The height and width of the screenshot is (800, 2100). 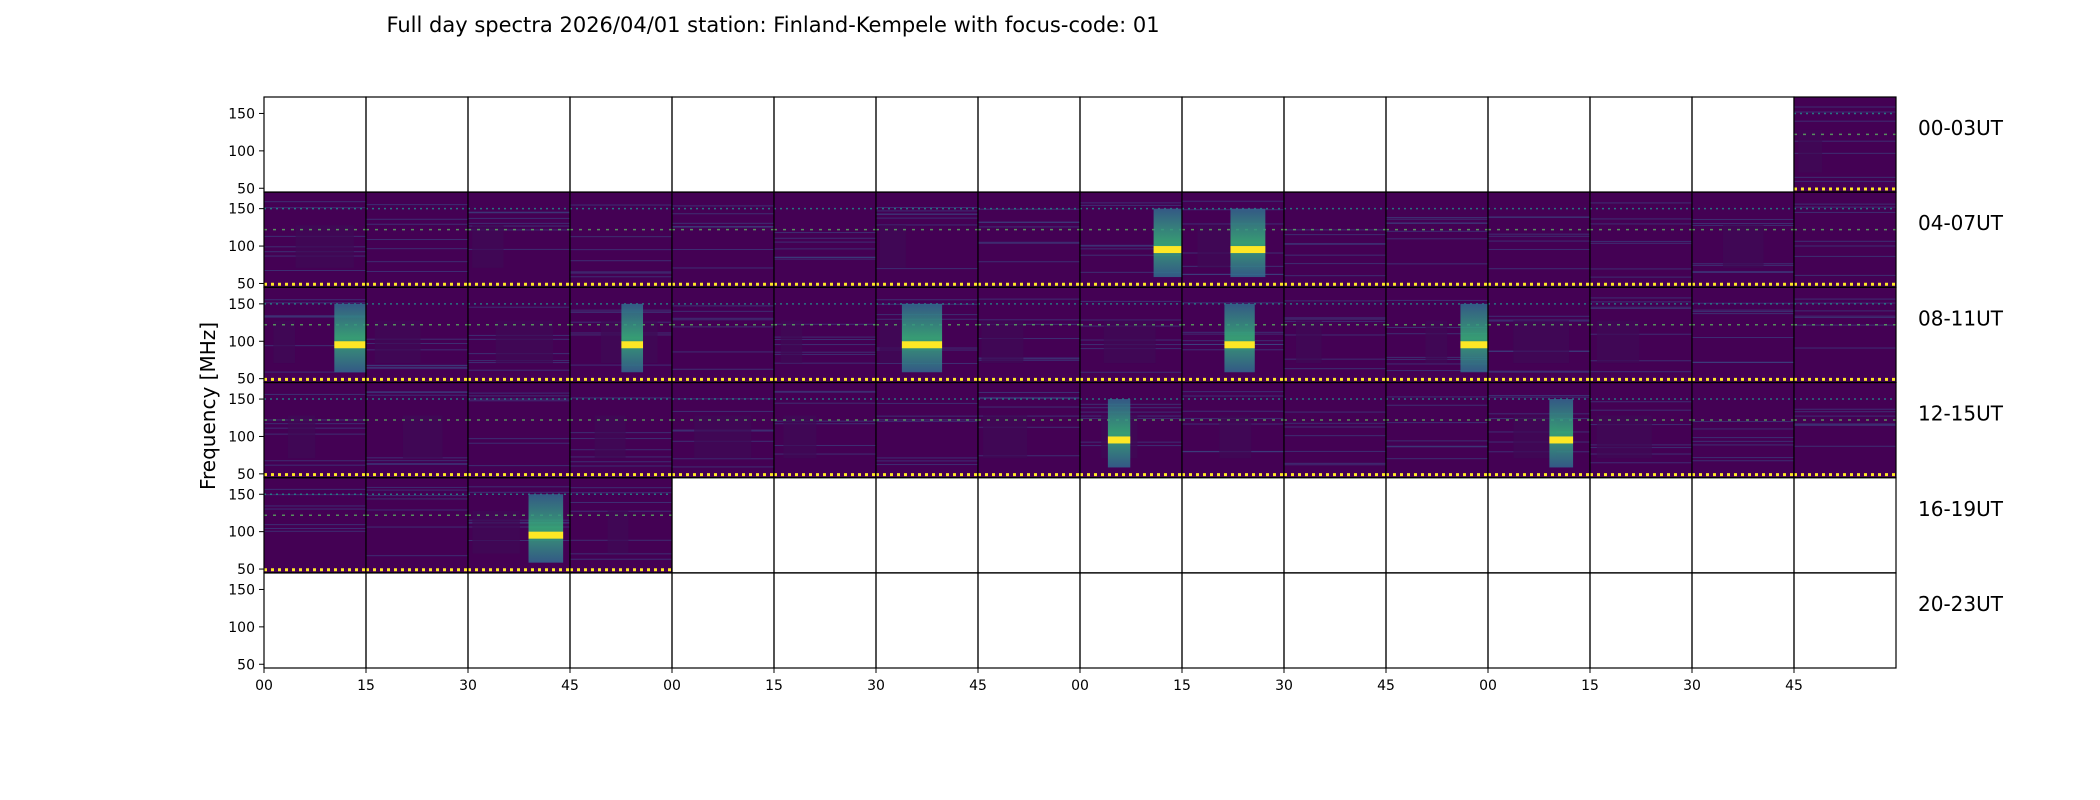 I want to click on x-tick-label: 30, so click(x=876, y=686).